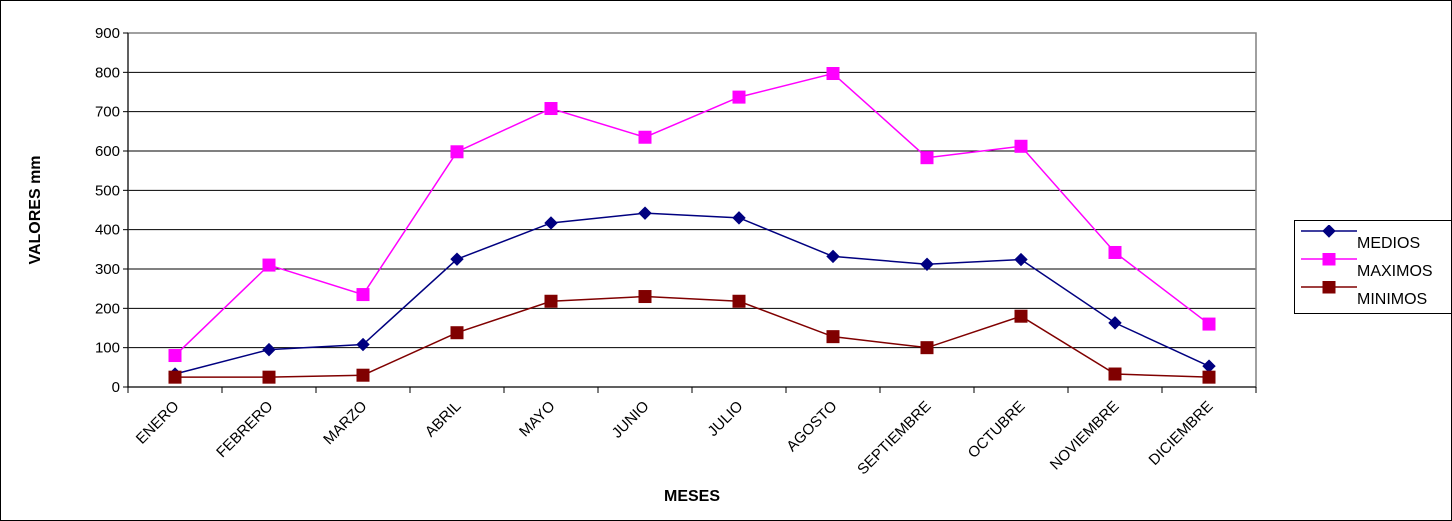 The height and width of the screenshot is (521, 1452). What do you see at coordinates (1389, 243) in the screenshot?
I see `legend-label: MEDIOS` at bounding box center [1389, 243].